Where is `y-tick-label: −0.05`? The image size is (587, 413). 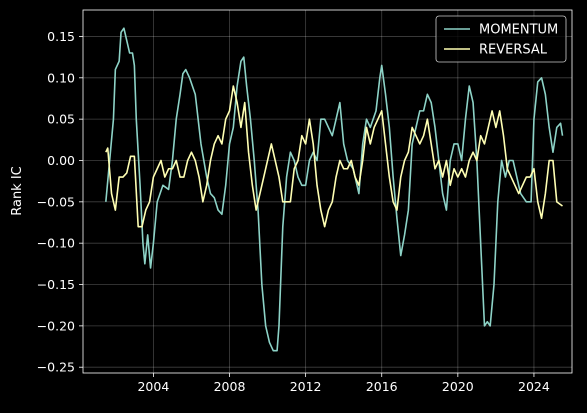
y-tick-label: −0.05 is located at coordinates (56, 201).